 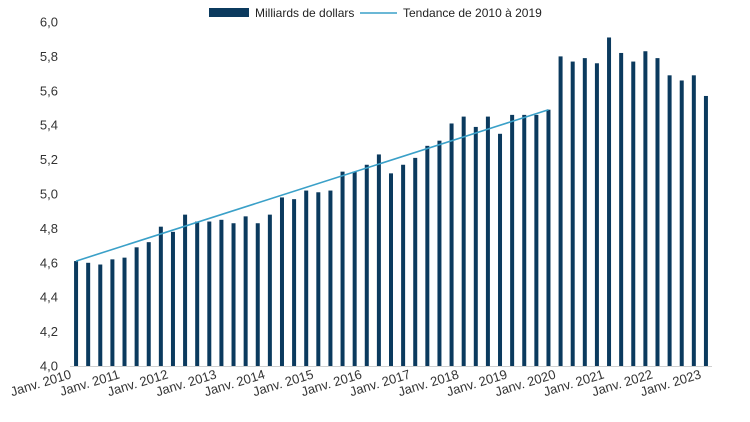 What do you see at coordinates (229, 12) in the screenshot?
I see `legend-bar-swatch` at bounding box center [229, 12].